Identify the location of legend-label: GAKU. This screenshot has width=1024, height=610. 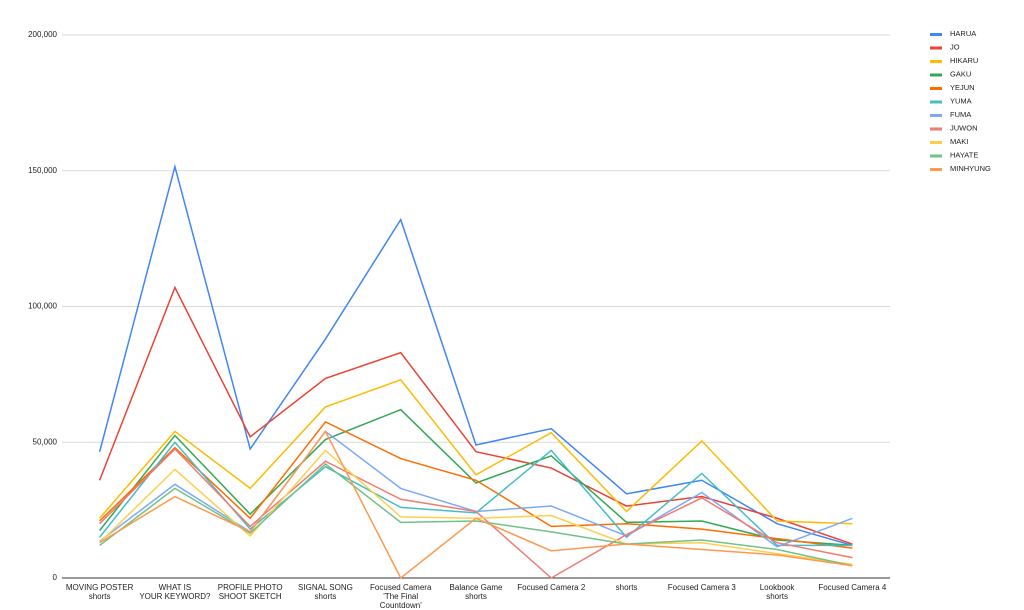
(960, 73).